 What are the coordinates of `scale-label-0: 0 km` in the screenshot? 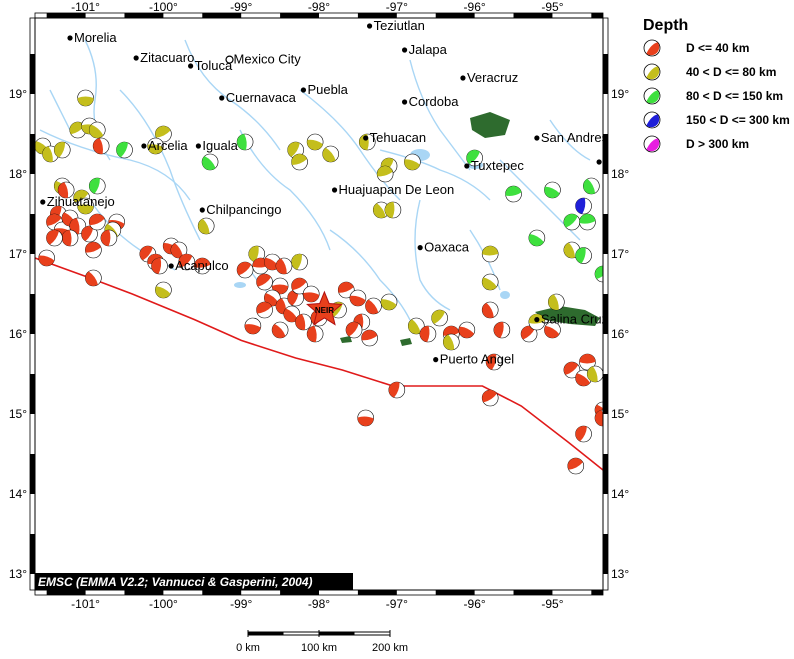 It's located at (248, 648).